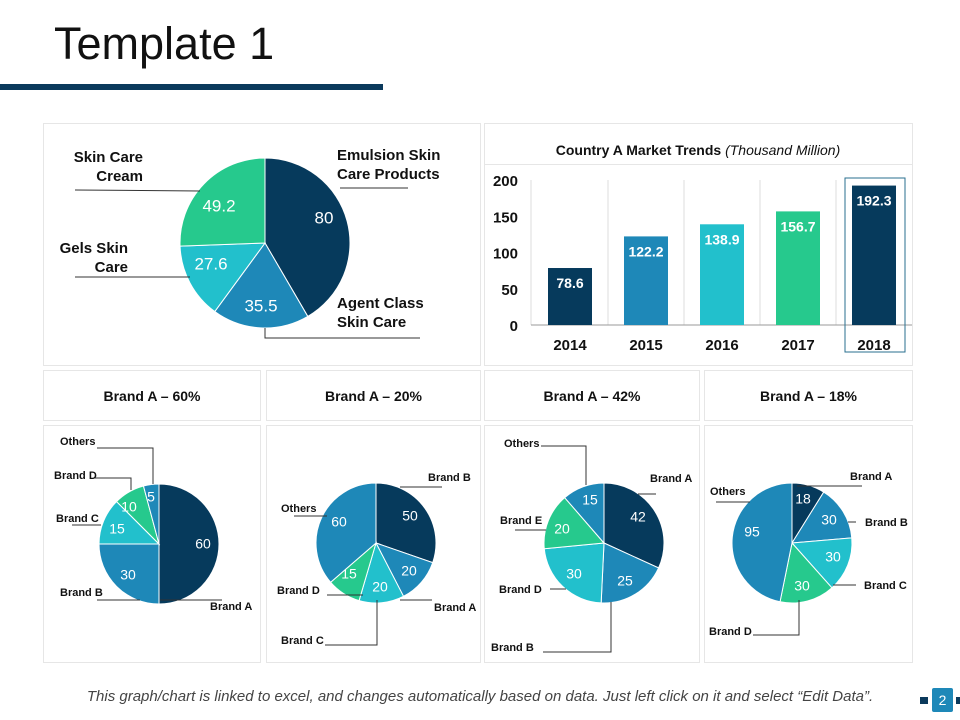 The image size is (960, 720). What do you see at coordinates (514, 326) in the screenshot?
I see `y-tick-label: 0` at bounding box center [514, 326].